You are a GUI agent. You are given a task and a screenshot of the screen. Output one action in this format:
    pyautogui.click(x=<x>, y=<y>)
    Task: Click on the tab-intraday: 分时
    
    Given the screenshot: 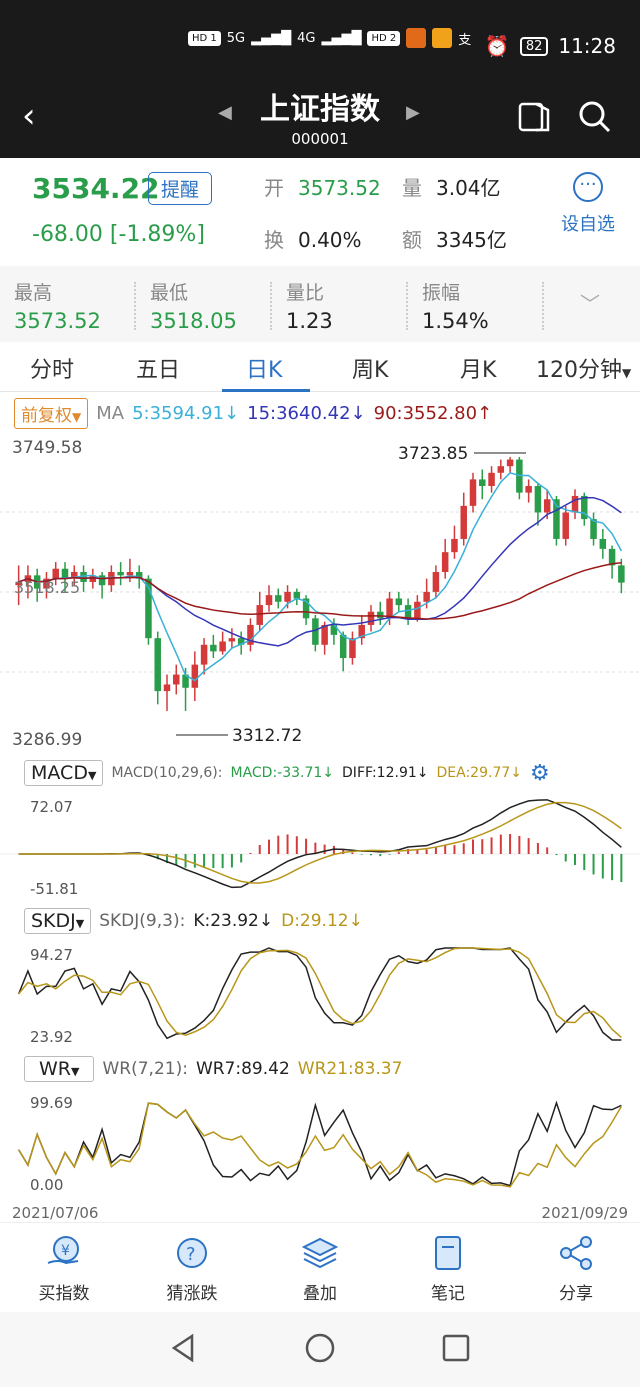 What is the action you would take?
    pyautogui.click(x=52, y=370)
    